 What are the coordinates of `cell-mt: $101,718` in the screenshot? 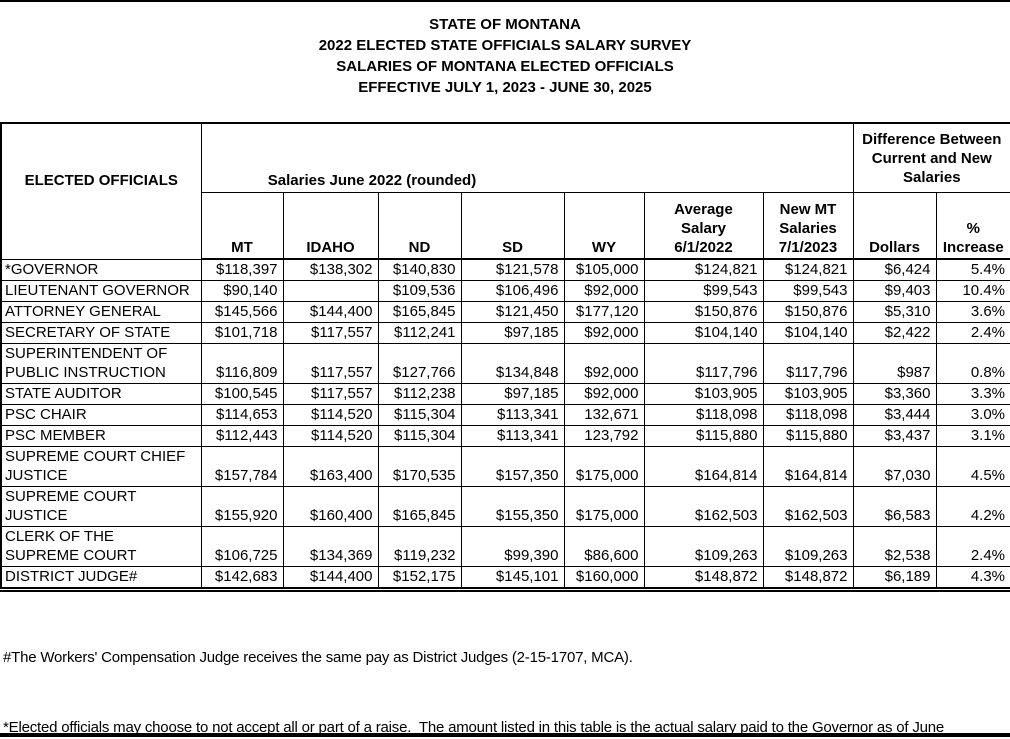 It's located at (242, 333).